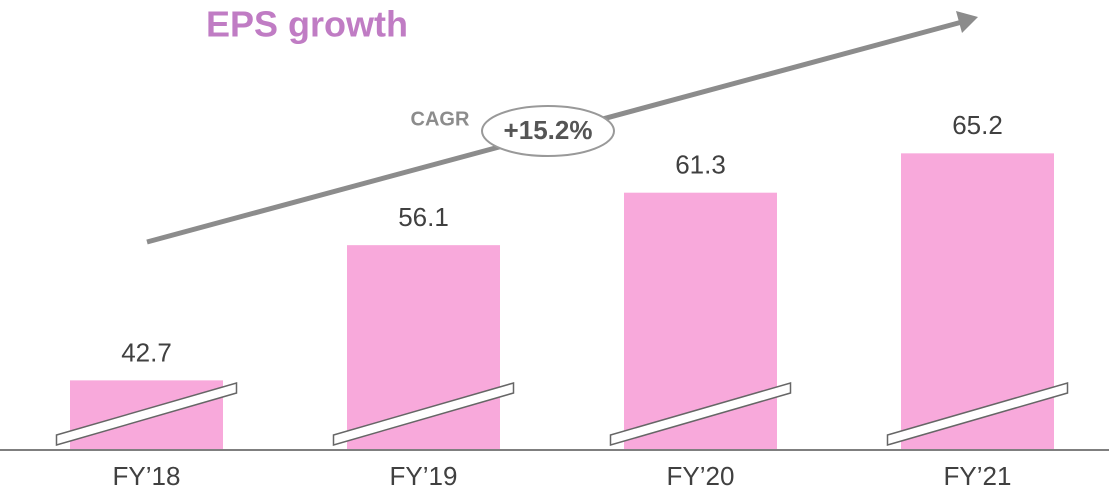  I want to click on x-tick-label: FY’20, so click(701, 476).